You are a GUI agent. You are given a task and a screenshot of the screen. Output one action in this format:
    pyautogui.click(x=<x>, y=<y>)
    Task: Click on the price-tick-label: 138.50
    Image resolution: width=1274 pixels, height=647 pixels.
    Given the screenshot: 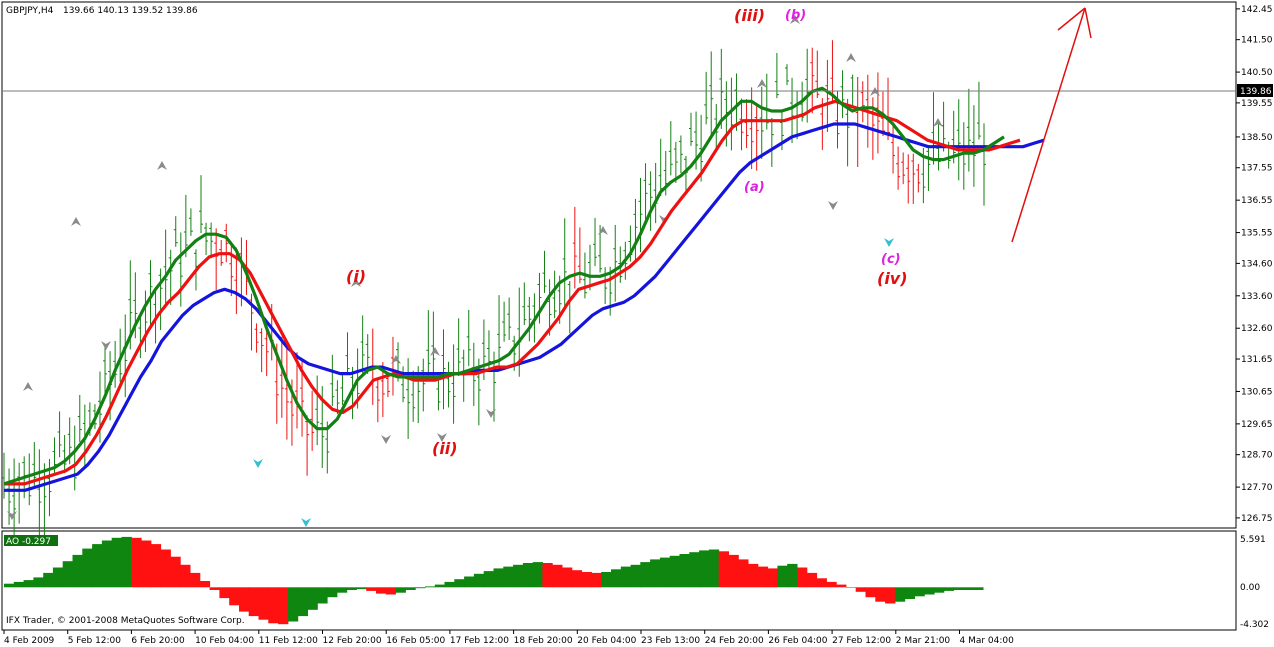 What is the action you would take?
    pyautogui.click(x=1257, y=138)
    